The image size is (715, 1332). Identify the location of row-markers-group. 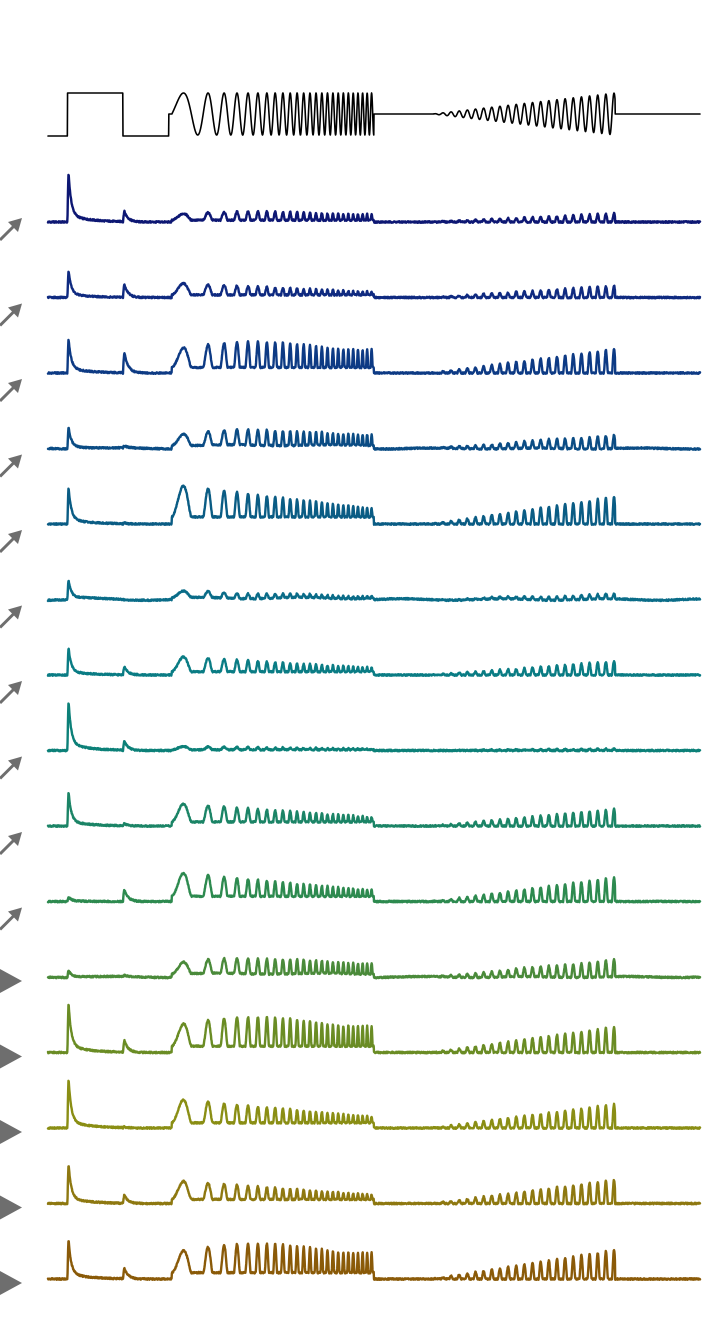
(11, 756).